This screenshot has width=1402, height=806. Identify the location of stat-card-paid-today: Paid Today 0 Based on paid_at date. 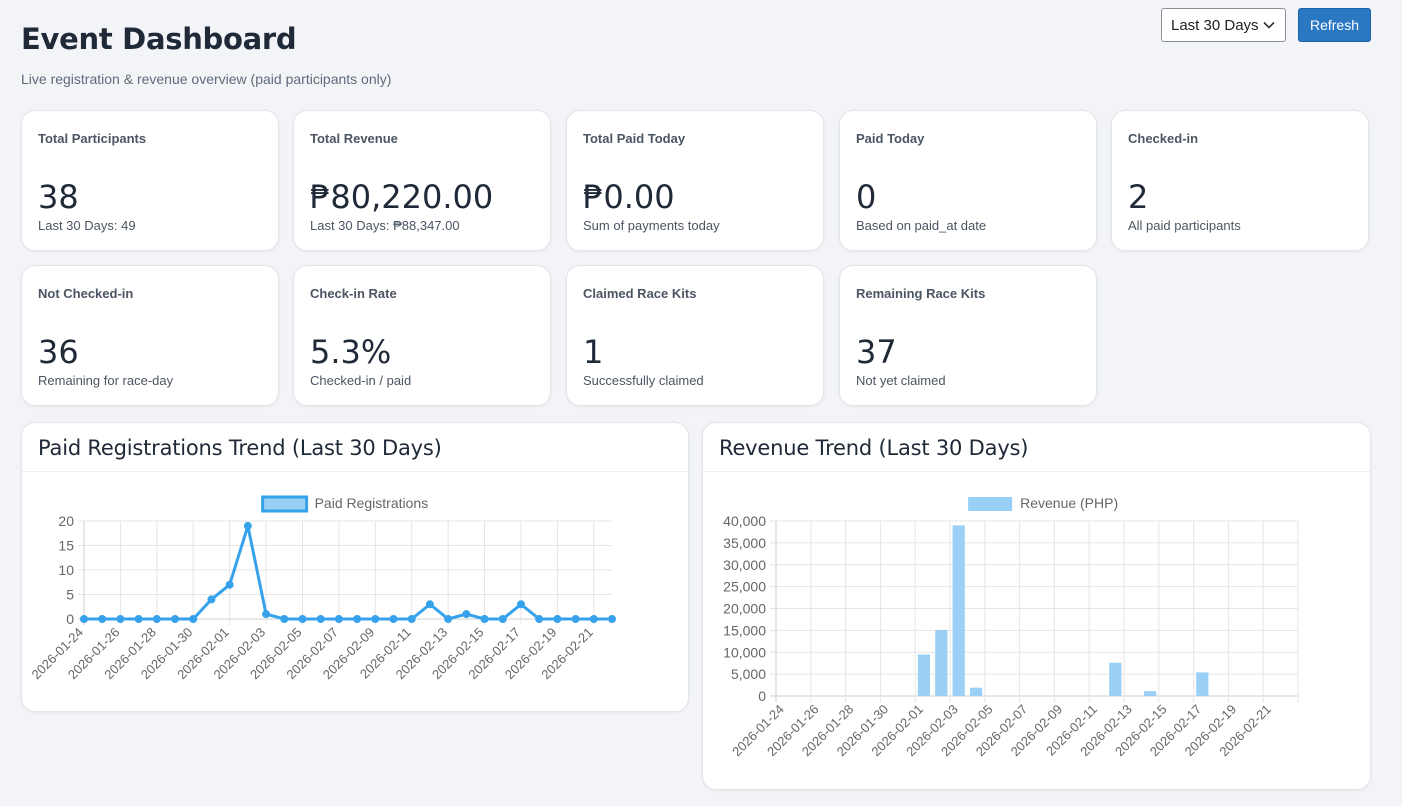
(968, 180).